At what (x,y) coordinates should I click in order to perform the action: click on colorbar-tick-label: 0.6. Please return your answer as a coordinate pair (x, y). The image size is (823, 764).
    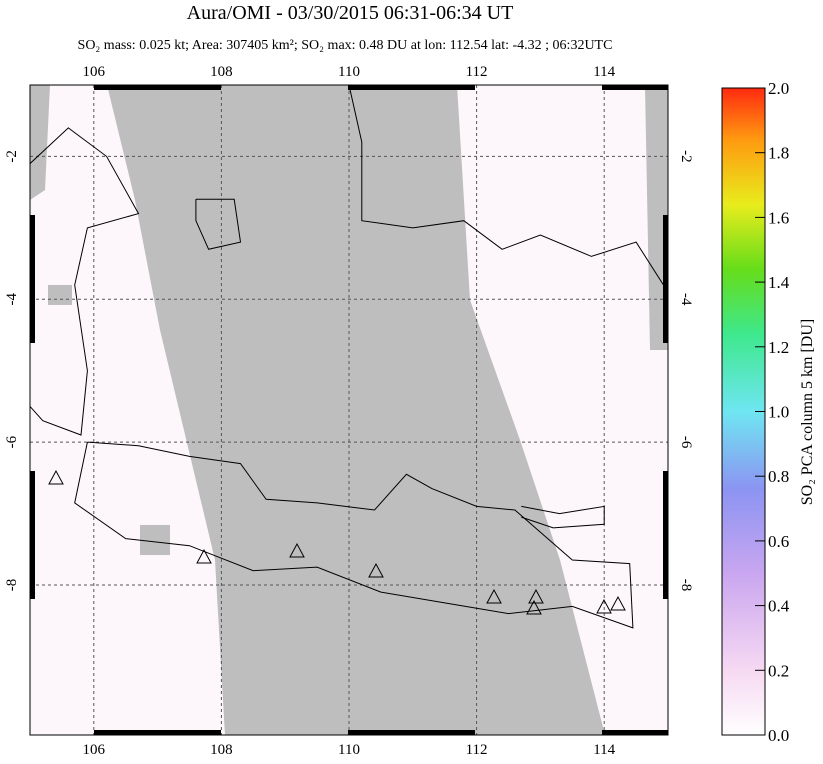
    Looking at the image, I should click on (778, 541).